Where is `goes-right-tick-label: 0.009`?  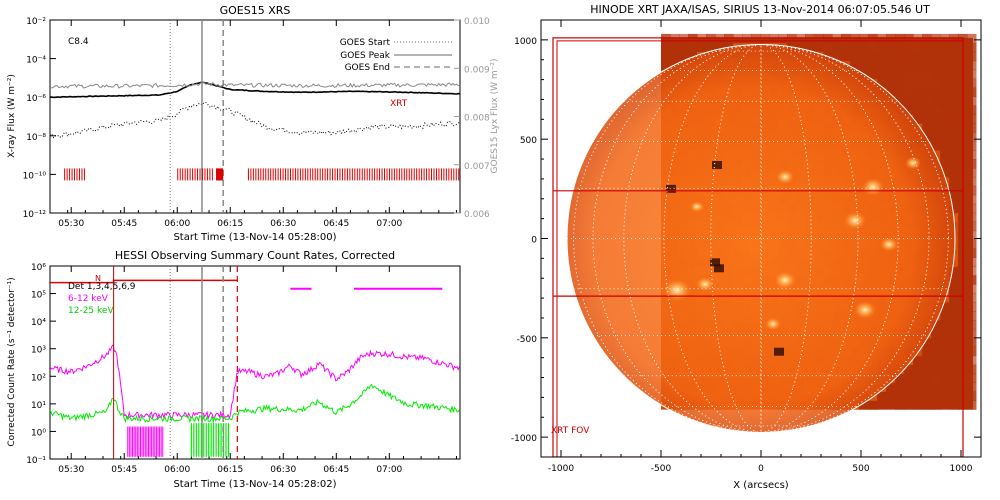
goes-right-tick-label: 0.009 is located at coordinates (477, 70).